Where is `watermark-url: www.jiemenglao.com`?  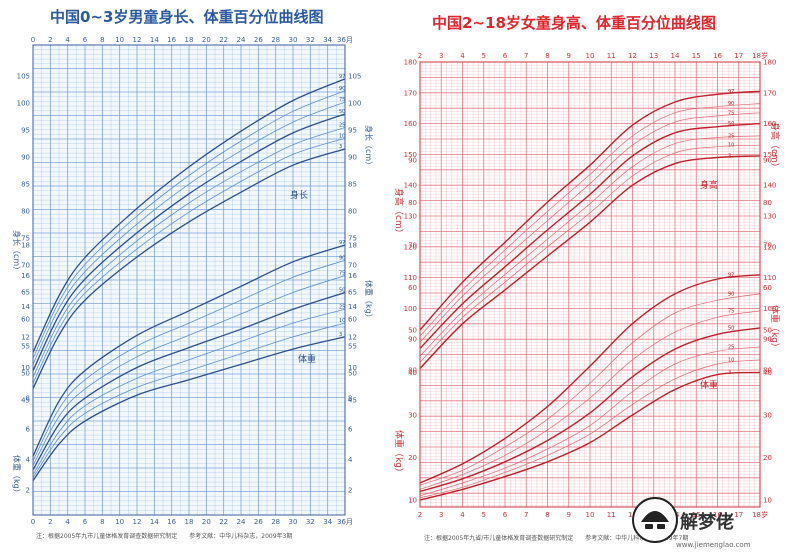 watermark-url: www.jiemenglao.com is located at coordinates (713, 545).